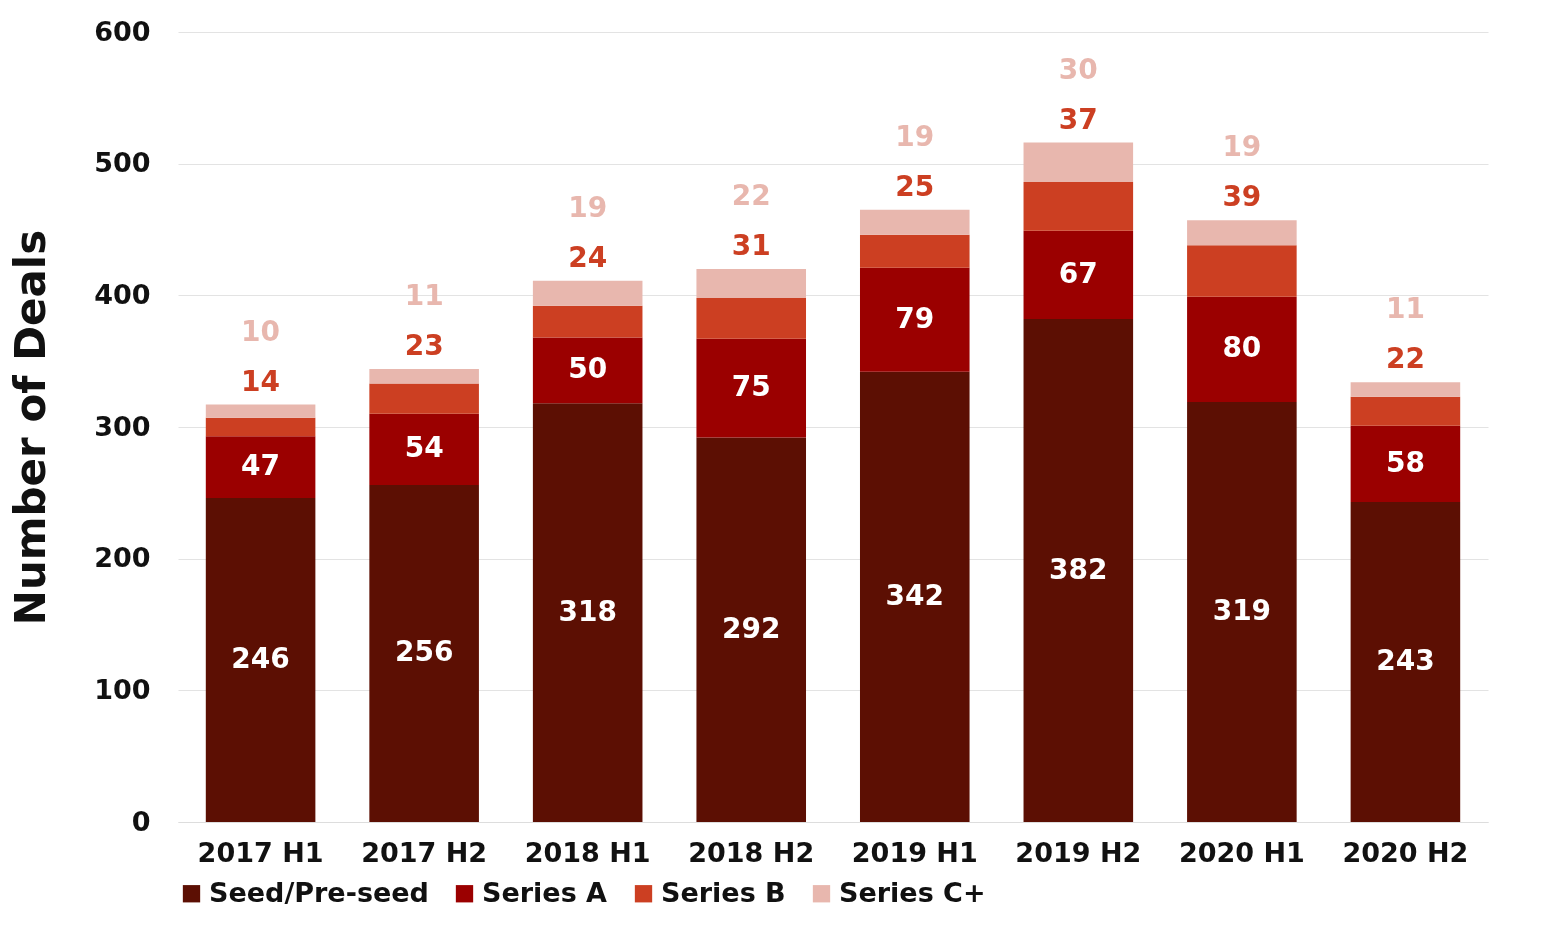  I want to click on data-label: 382, so click(1078, 569).